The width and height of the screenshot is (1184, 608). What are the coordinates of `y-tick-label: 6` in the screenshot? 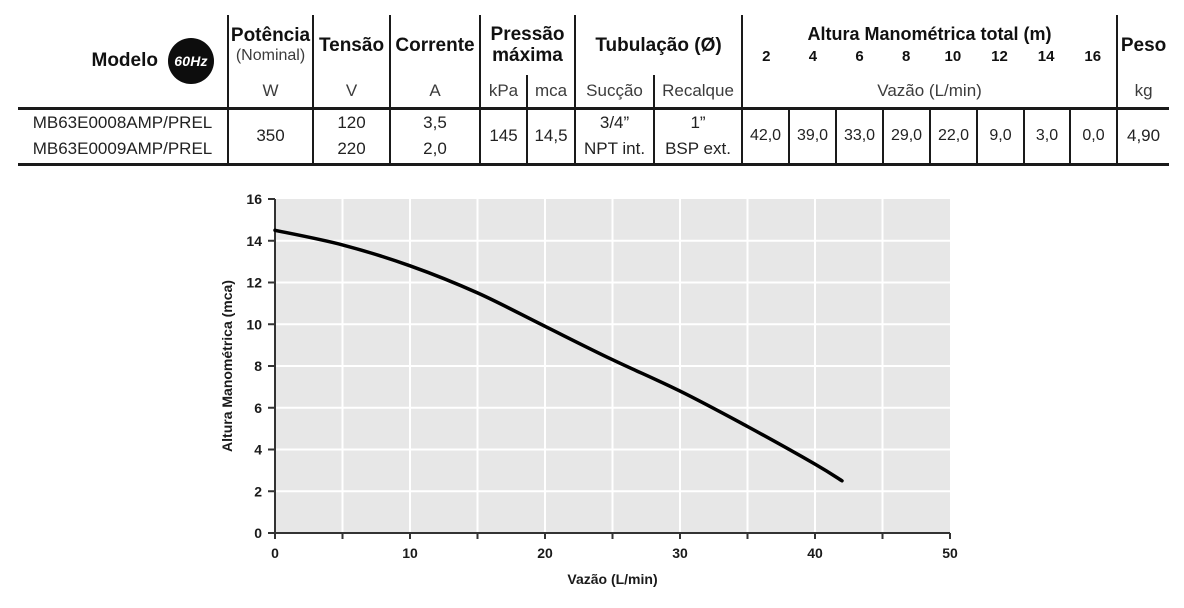 It's located at (258, 408).